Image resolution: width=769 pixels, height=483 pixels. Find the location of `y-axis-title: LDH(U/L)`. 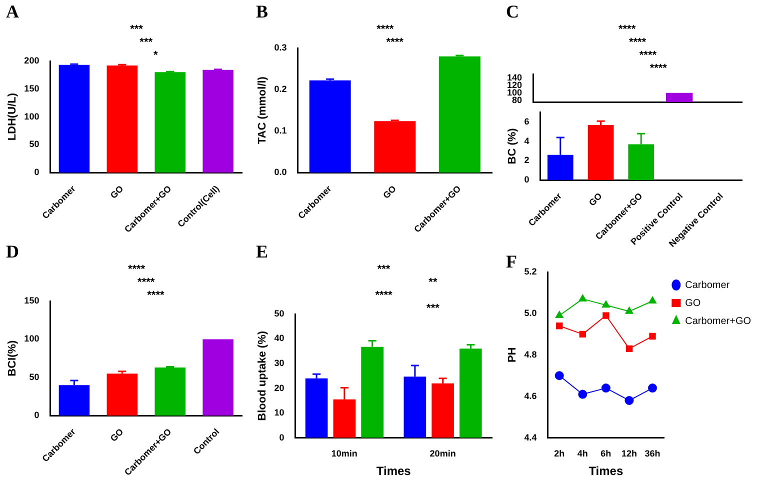

y-axis-title: LDH(U/L) is located at coordinates (12, 116).